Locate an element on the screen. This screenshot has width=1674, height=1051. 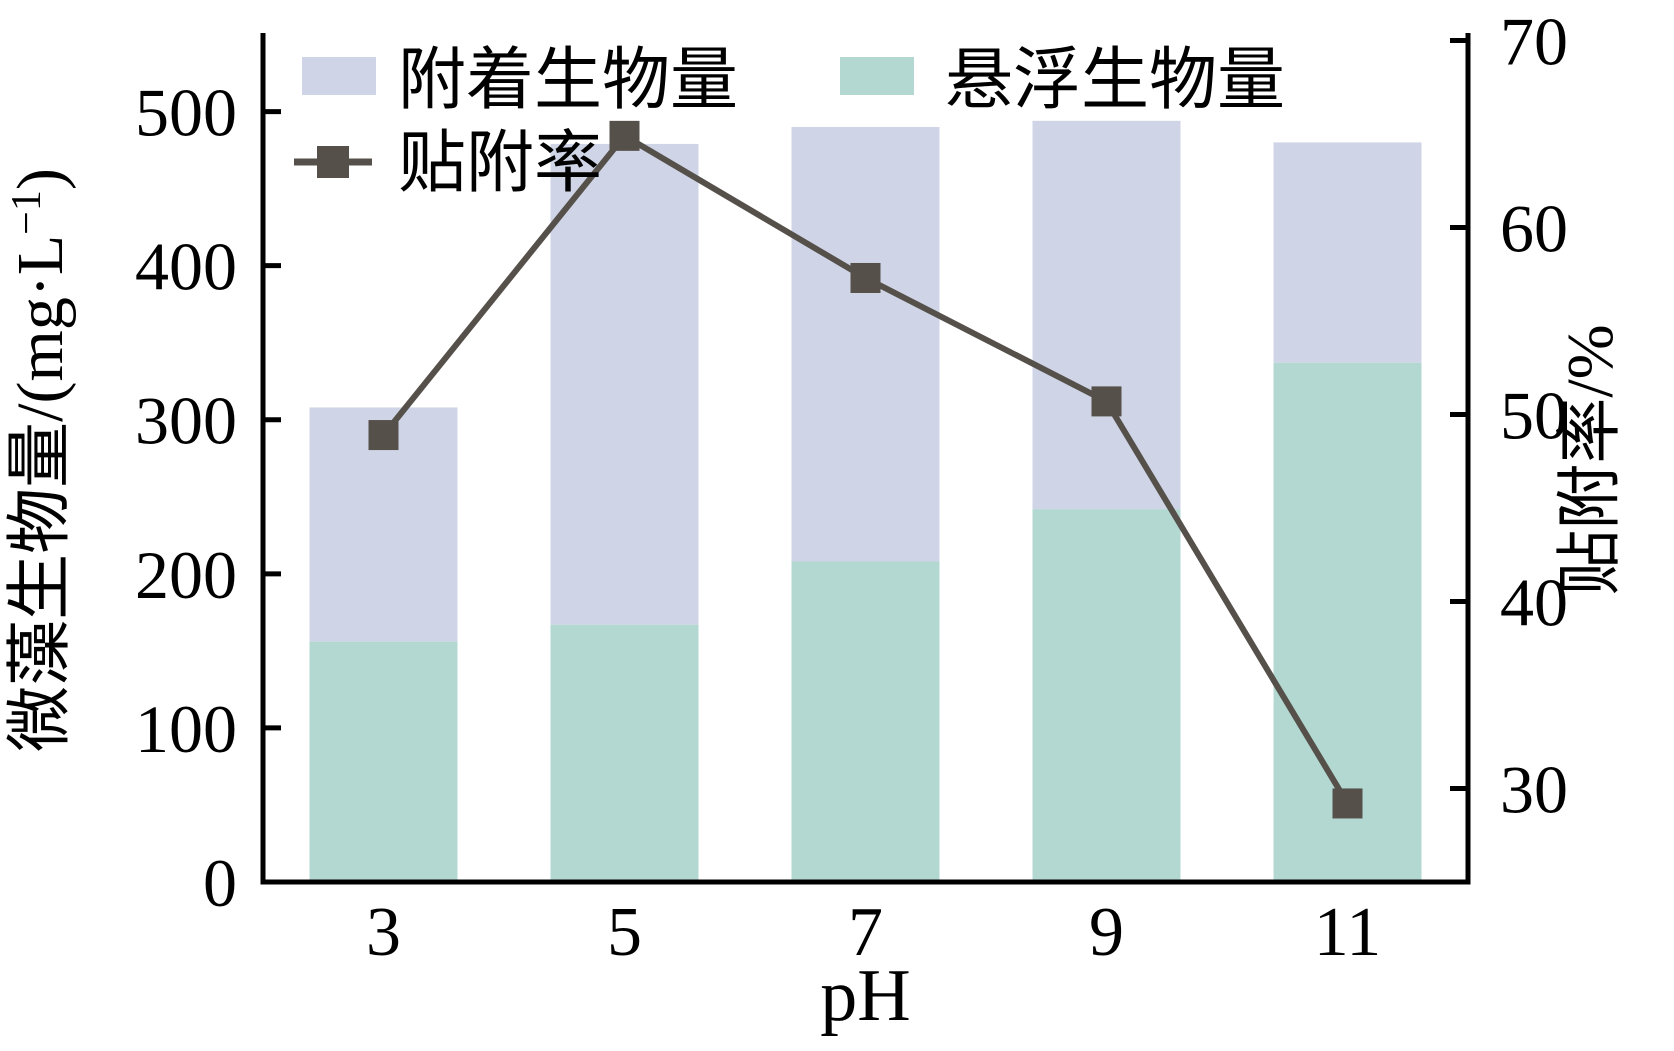
right-tick-label-70: 70 is located at coordinates (1534, 41).